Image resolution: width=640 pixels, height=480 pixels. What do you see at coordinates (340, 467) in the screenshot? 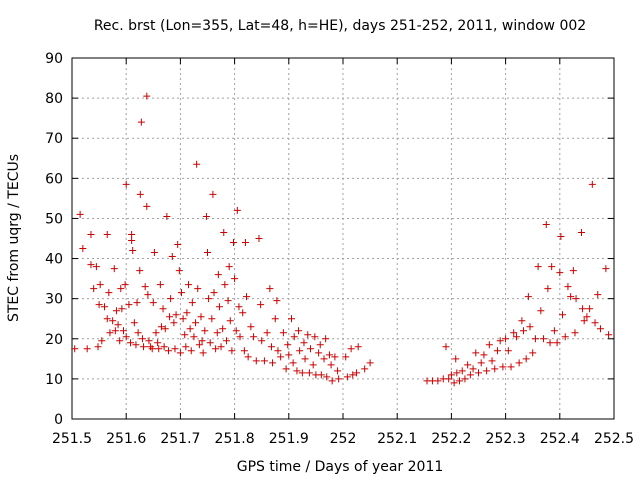
I see `x-axis-label: GPS time / Days of year 2011` at bounding box center [340, 467].